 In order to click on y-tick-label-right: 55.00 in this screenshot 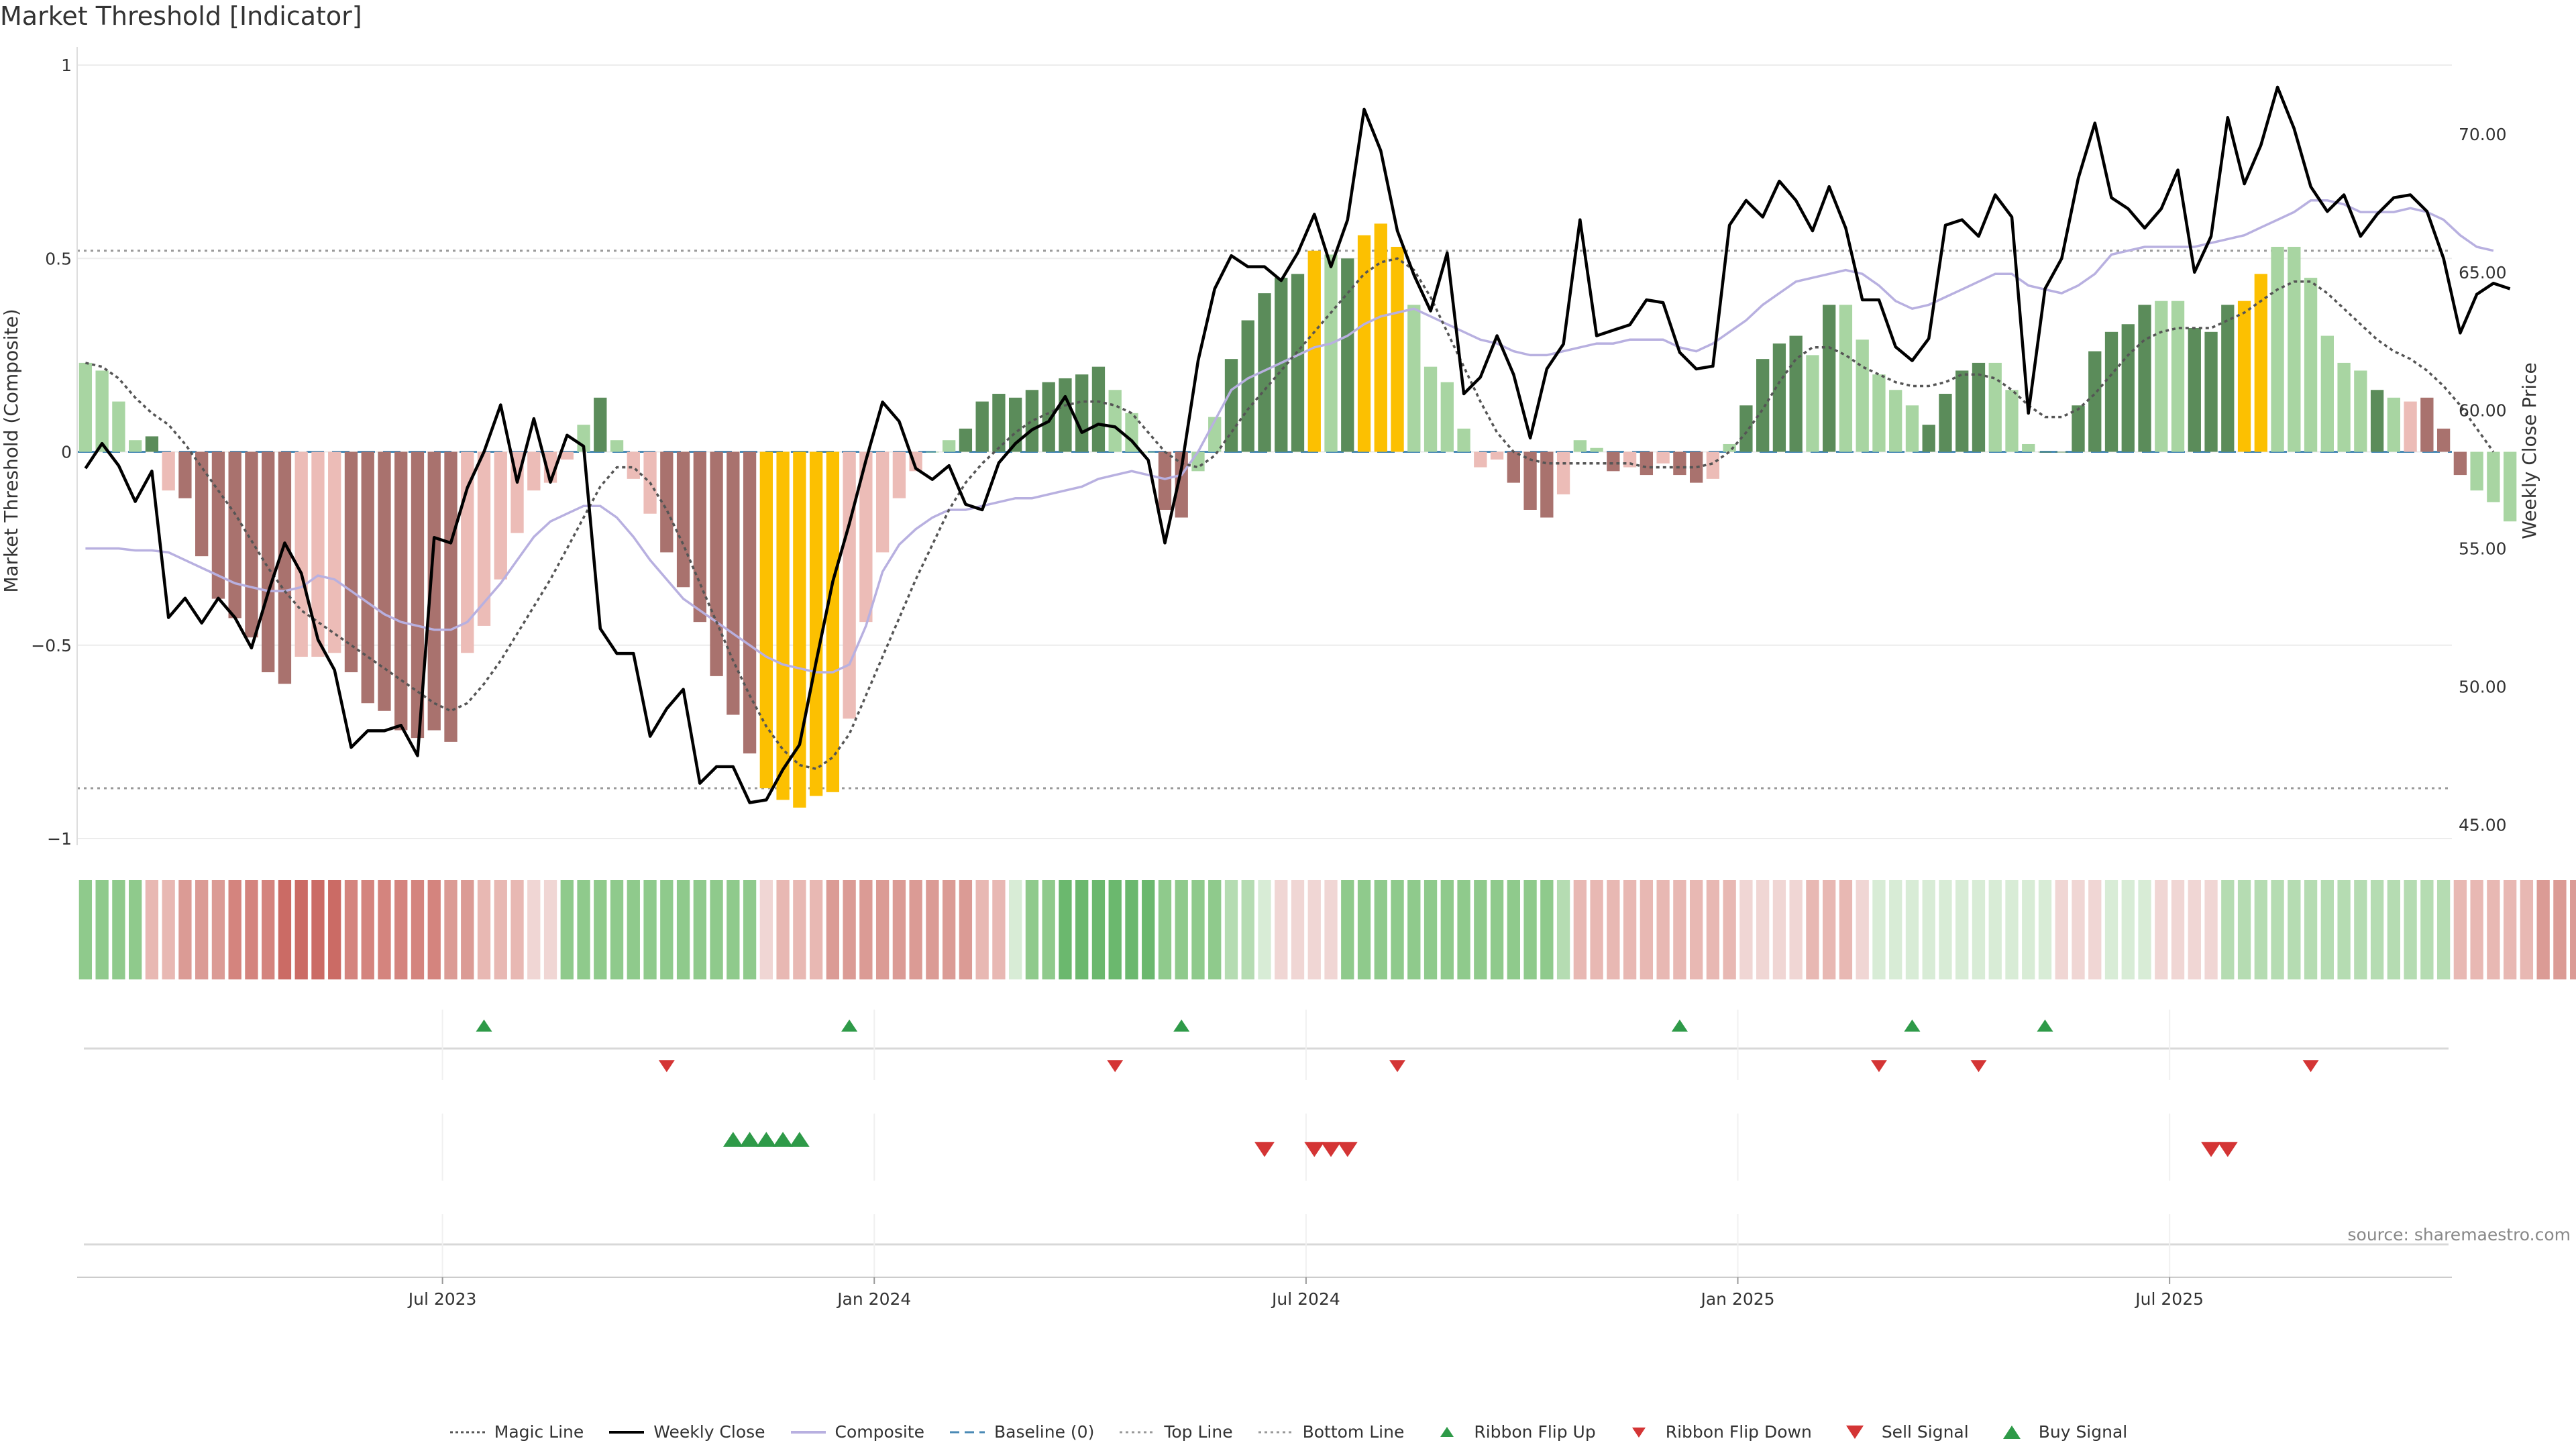, I will do `click(2483, 549)`.